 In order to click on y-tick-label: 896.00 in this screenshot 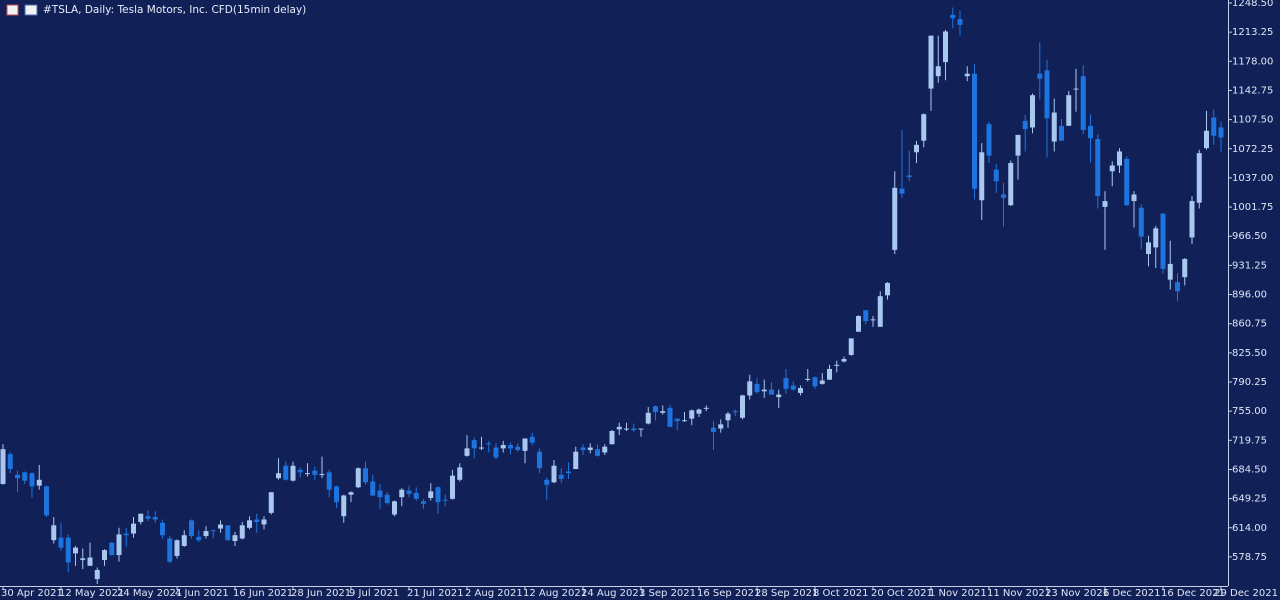, I will do `click(1249, 295)`.